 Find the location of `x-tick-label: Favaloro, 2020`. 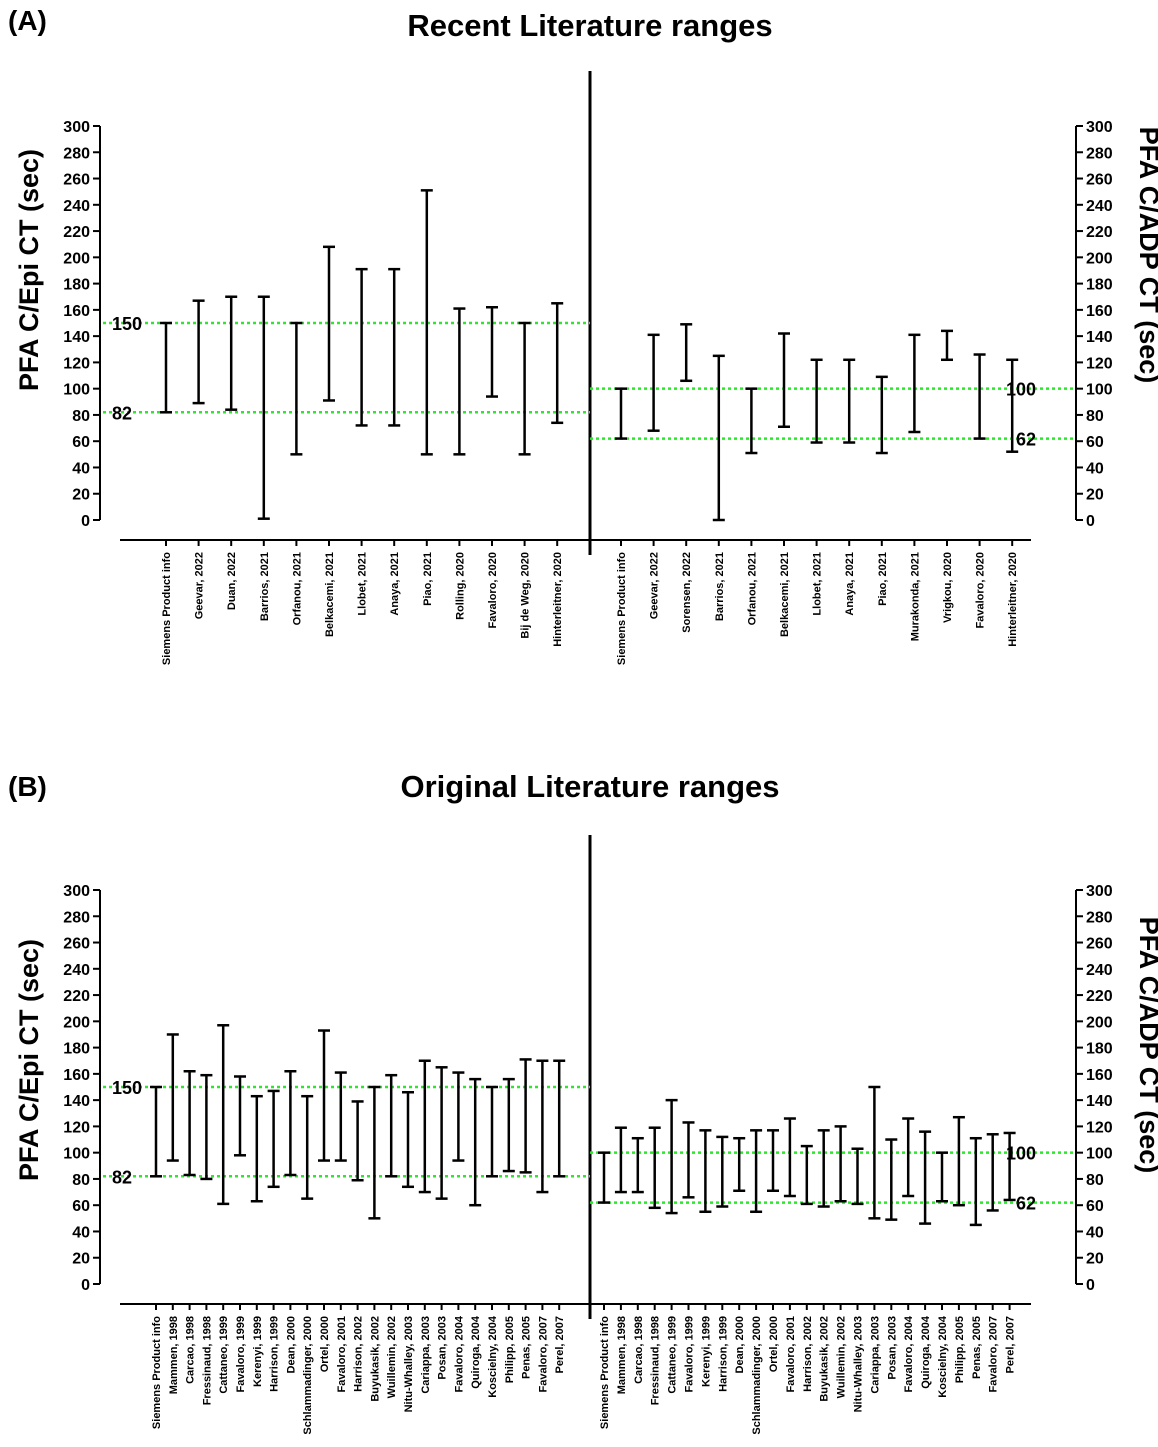

x-tick-label: Favaloro, 2020 is located at coordinates (493, 590).